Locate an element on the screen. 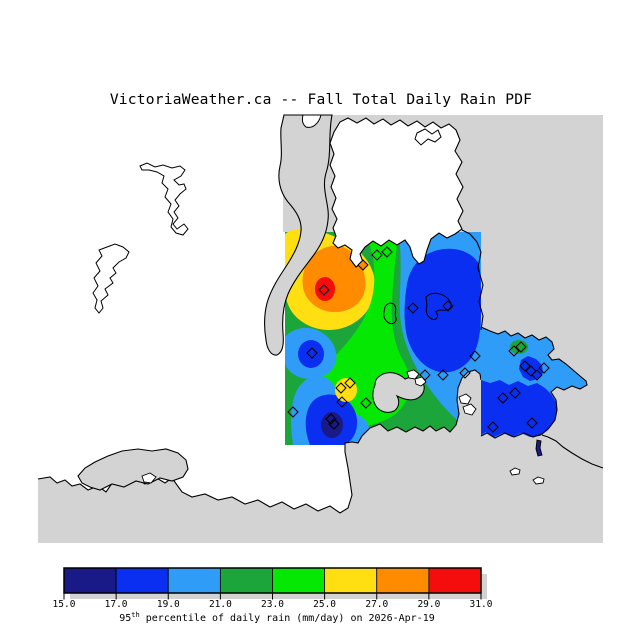  colorbar-ticks is located at coordinates (272, 596).